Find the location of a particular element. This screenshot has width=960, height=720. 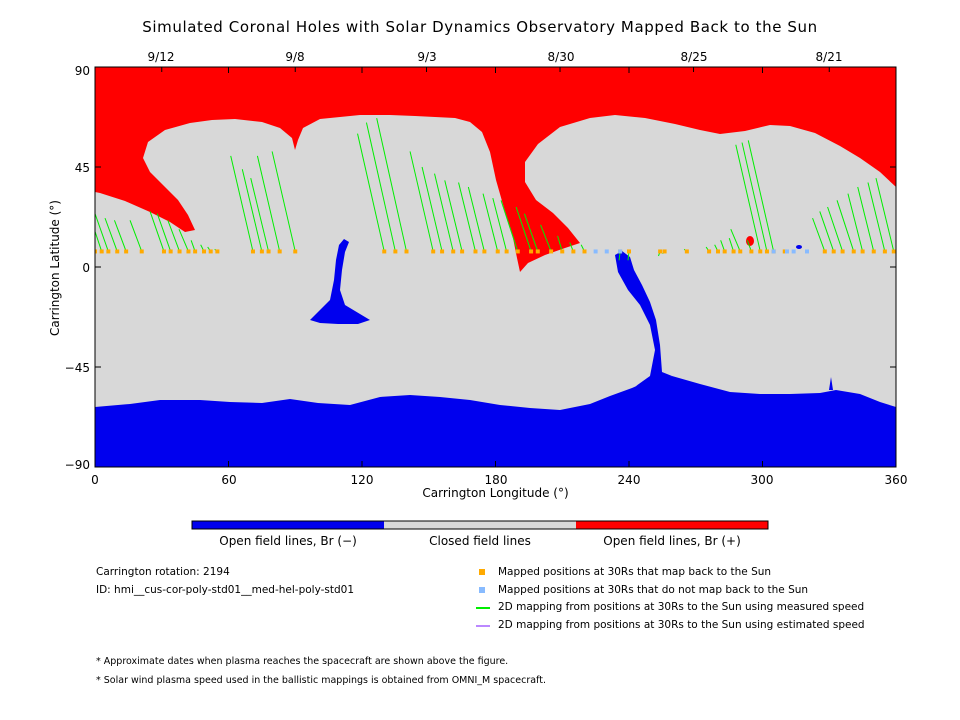

carrington-rotation: Carrington rotation: 2194 is located at coordinates (163, 572).